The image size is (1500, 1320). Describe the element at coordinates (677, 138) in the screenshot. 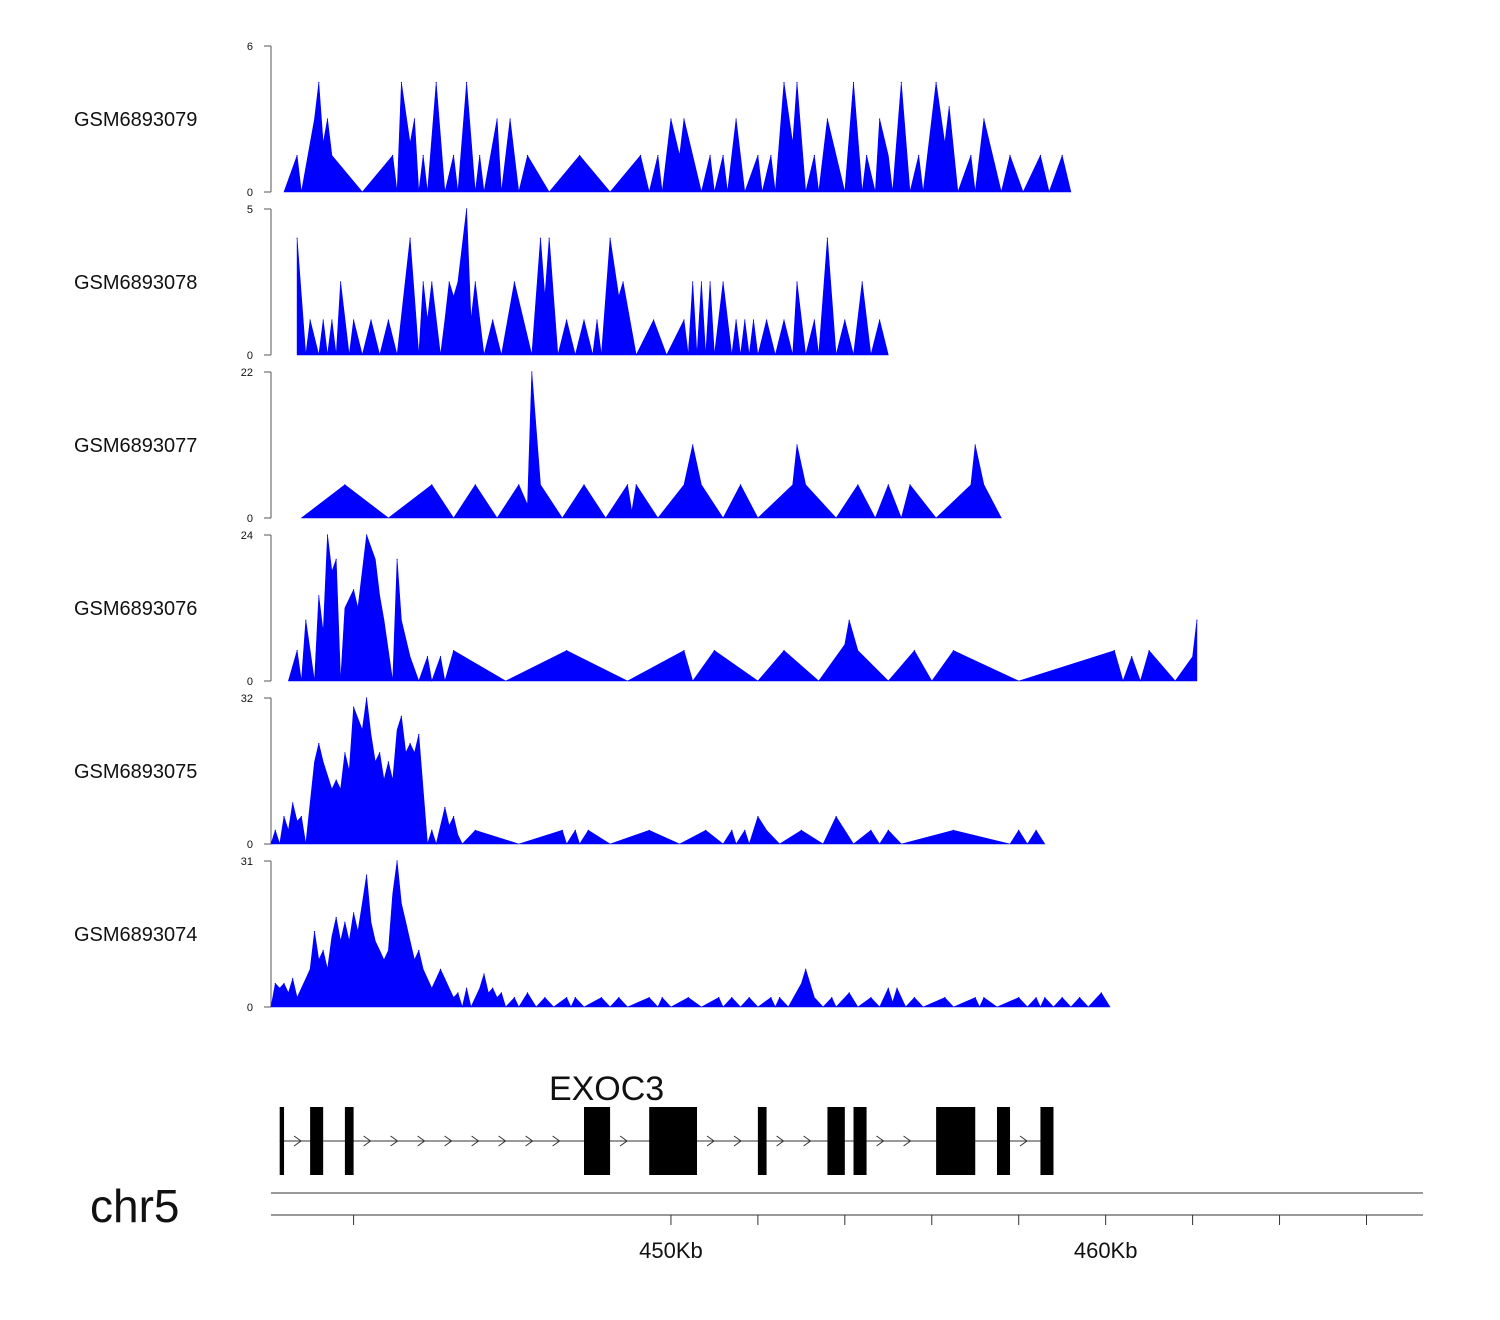

I see `coverage-area` at that location.